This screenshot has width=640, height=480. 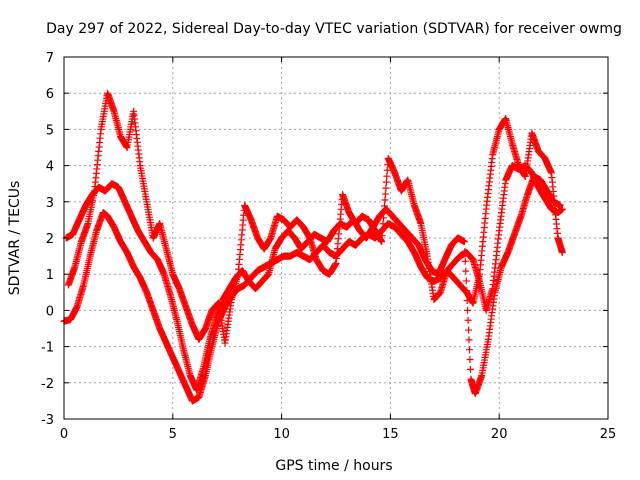 I want to click on x-tick-label: 25, so click(x=608, y=434).